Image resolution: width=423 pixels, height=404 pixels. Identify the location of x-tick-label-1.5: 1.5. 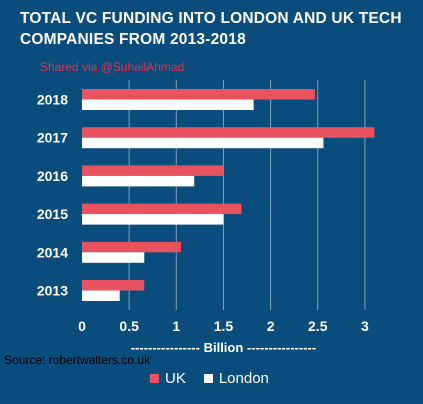
(224, 326).